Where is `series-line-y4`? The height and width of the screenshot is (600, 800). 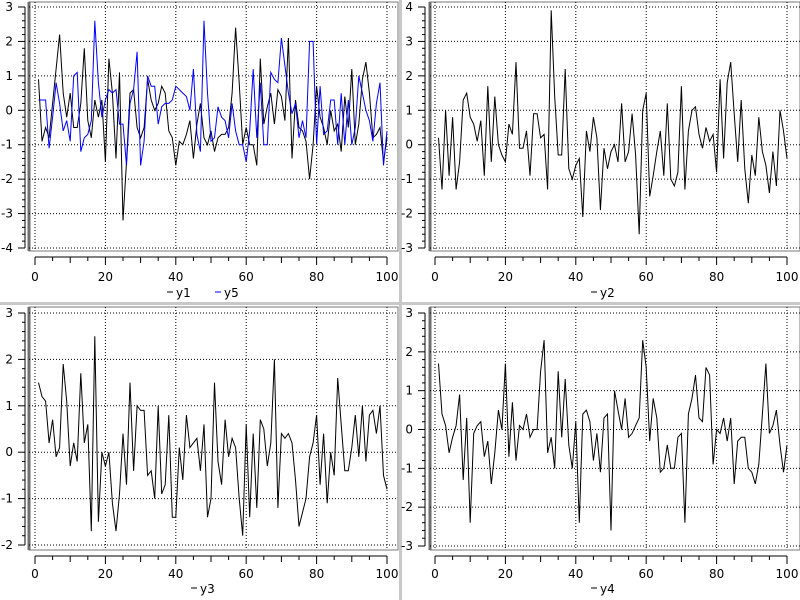 series-line-y4 is located at coordinates (613, 435).